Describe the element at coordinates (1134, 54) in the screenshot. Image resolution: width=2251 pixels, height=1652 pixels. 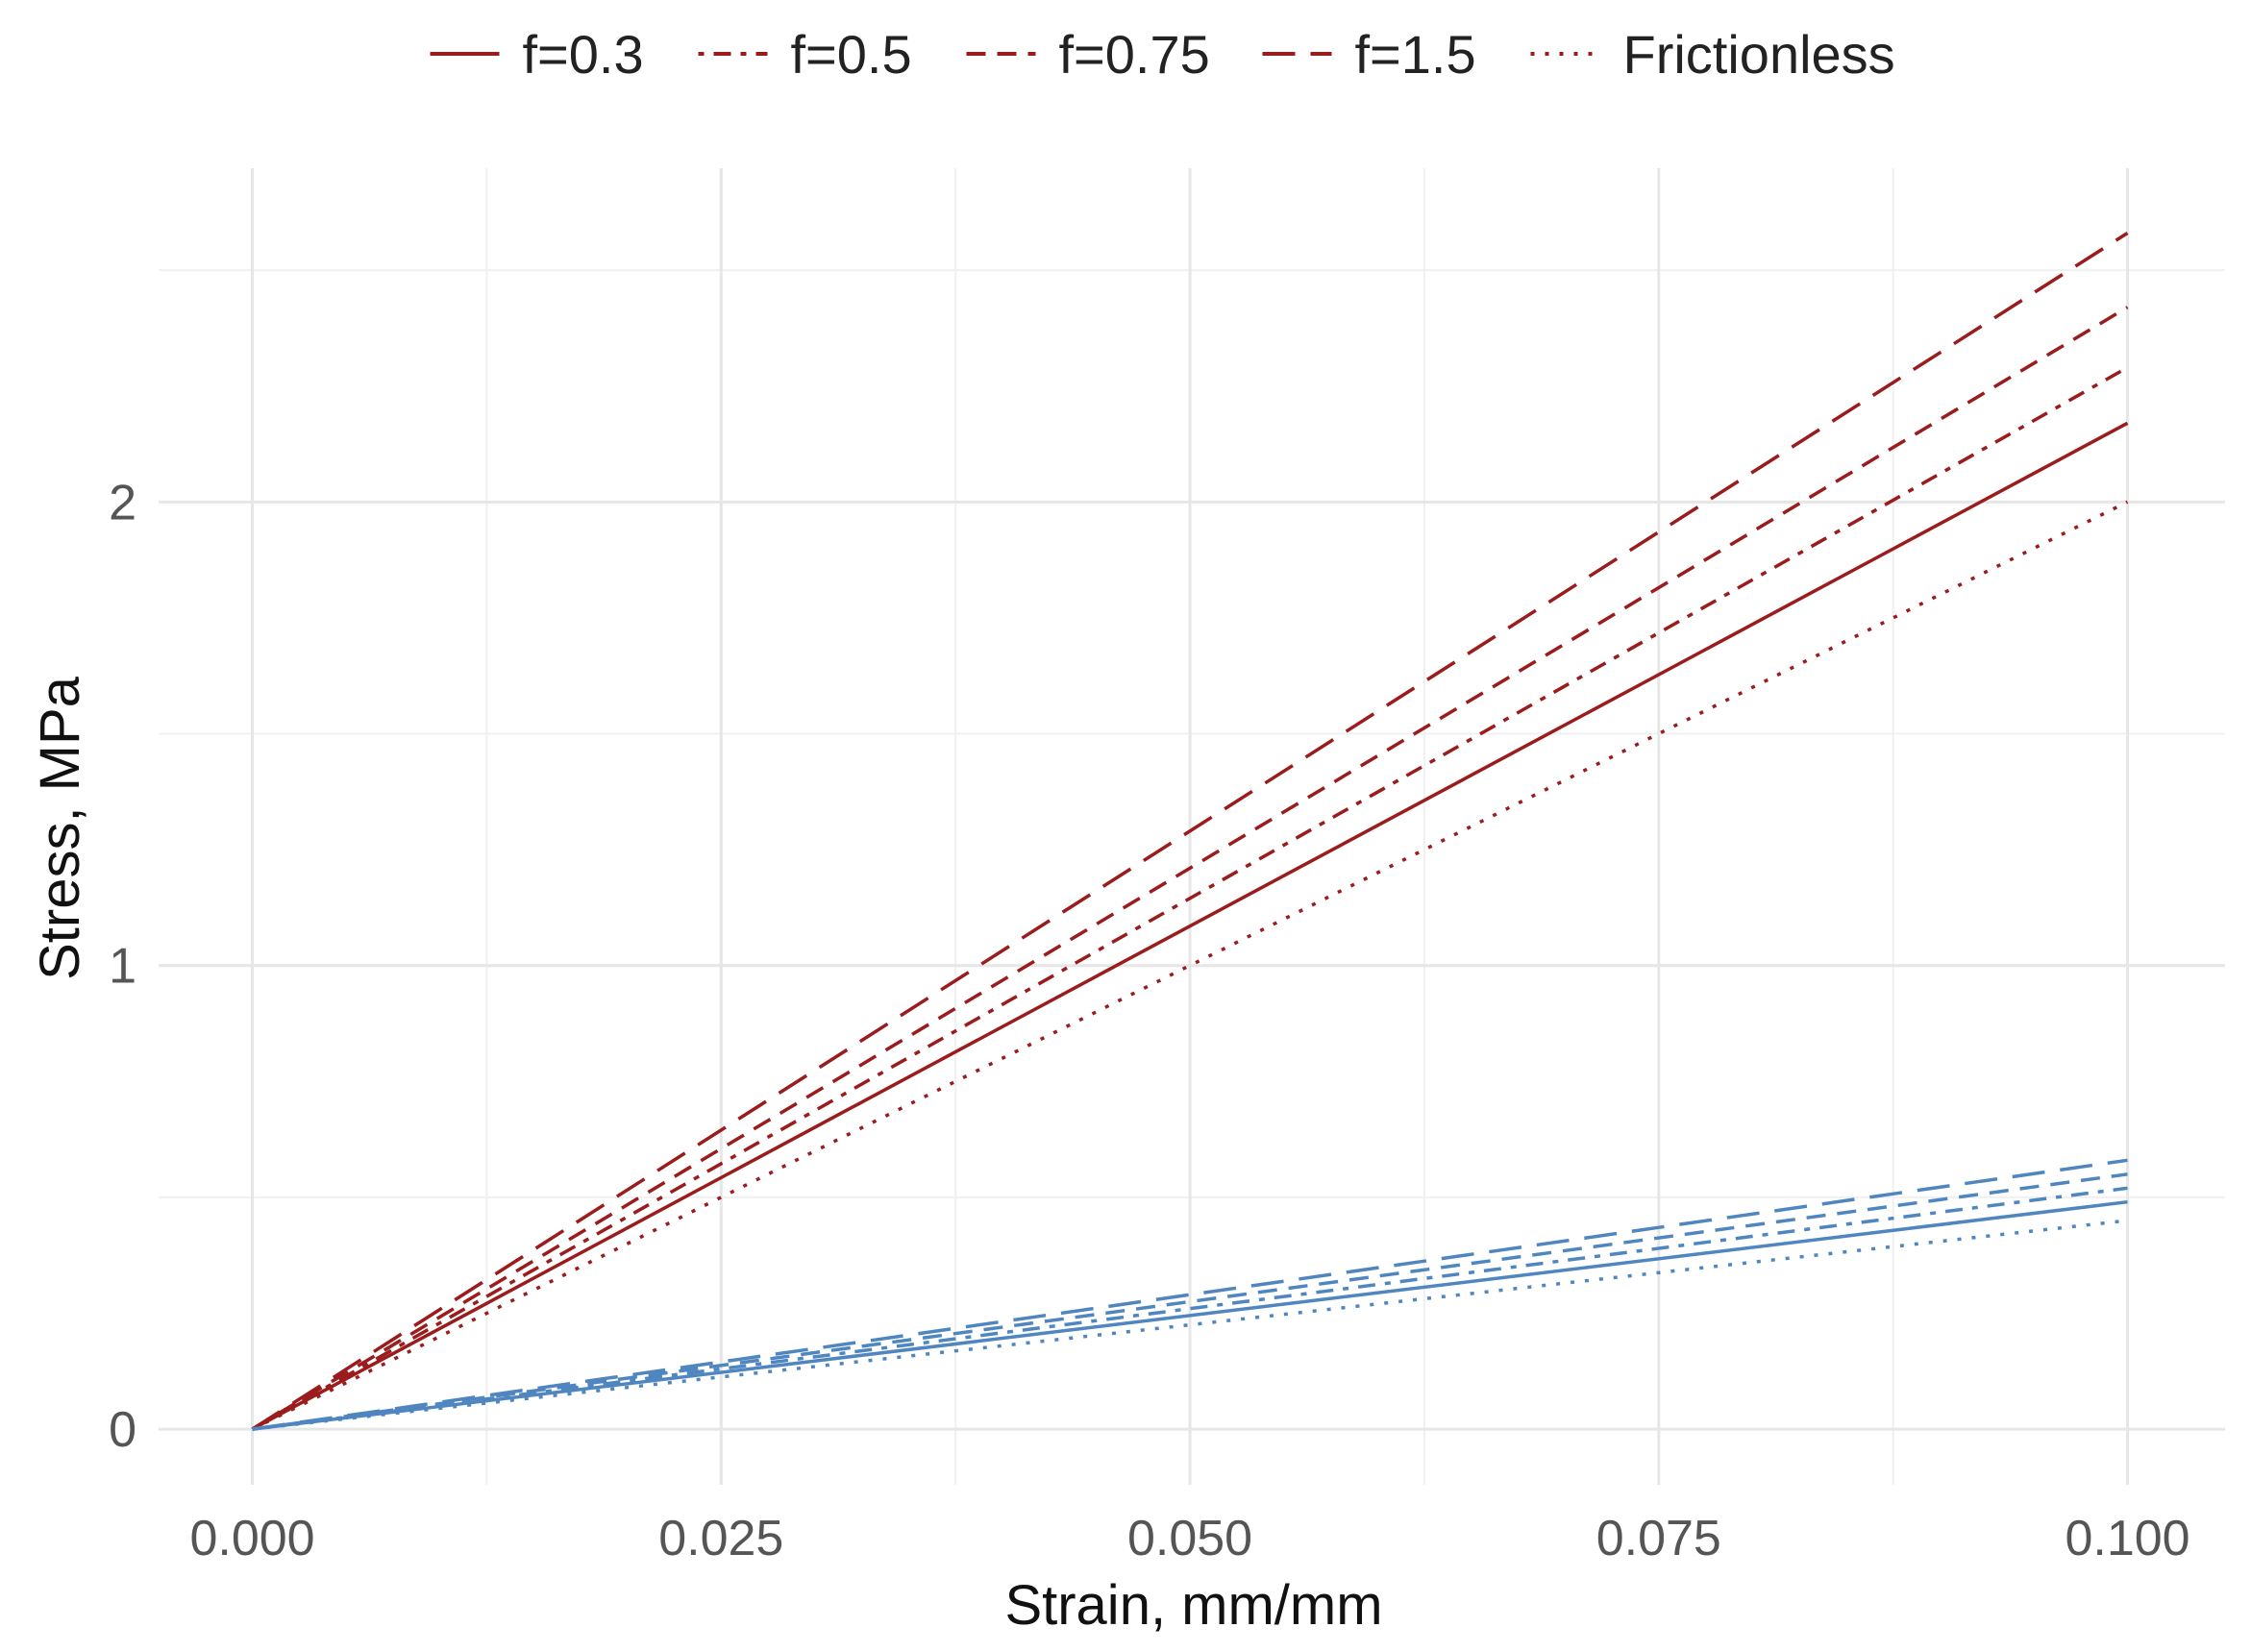
I see `legend-label: f=0.75` at that location.